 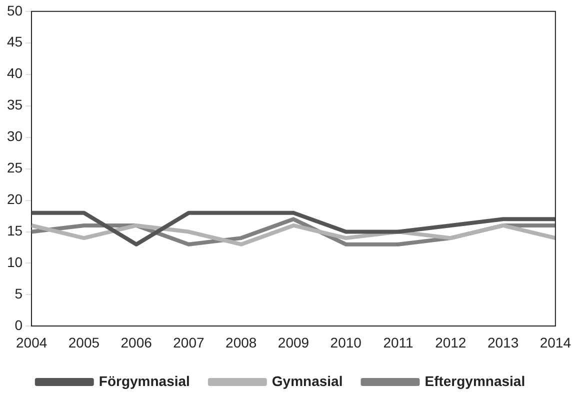 What do you see at coordinates (346, 342) in the screenshot?
I see `x-tick-label: 2010` at bounding box center [346, 342].